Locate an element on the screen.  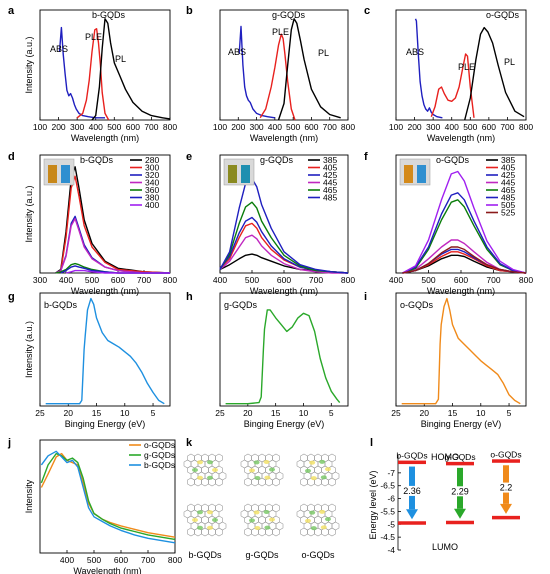
structure-label: o-GQDs is located at coordinates (318, 555).